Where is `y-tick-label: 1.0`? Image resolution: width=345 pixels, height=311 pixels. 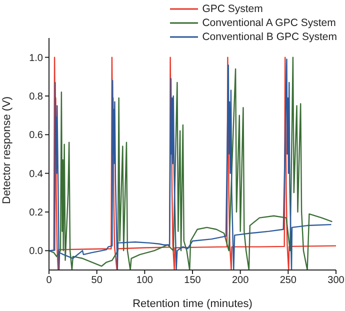 y-tick-label: 1.0 is located at coordinates (36, 58).